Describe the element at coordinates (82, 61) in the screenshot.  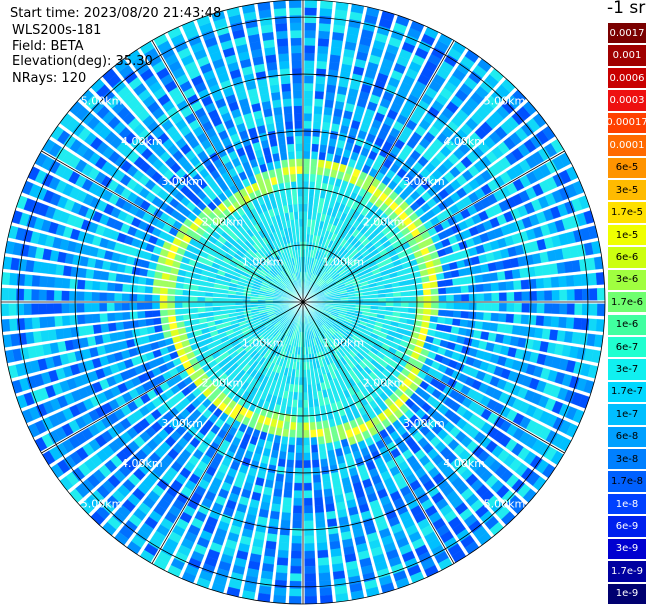
I see `elevation-label: Elevation(deg): 35.30` at that location.